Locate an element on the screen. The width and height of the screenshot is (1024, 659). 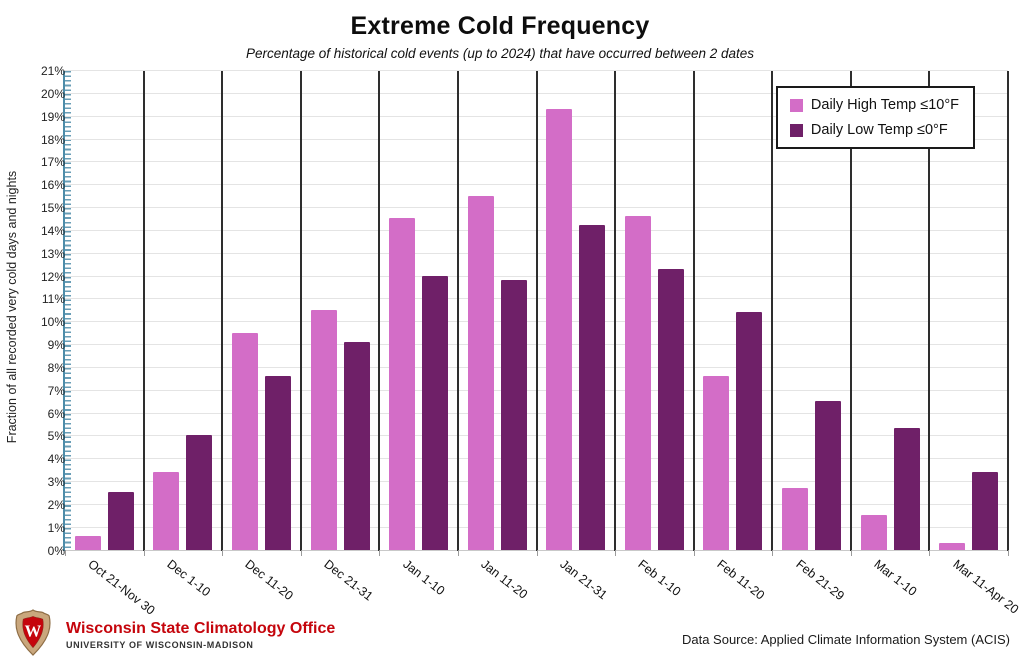
x-axis-category-label: Dec 1-10 is located at coordinates (188, 578).